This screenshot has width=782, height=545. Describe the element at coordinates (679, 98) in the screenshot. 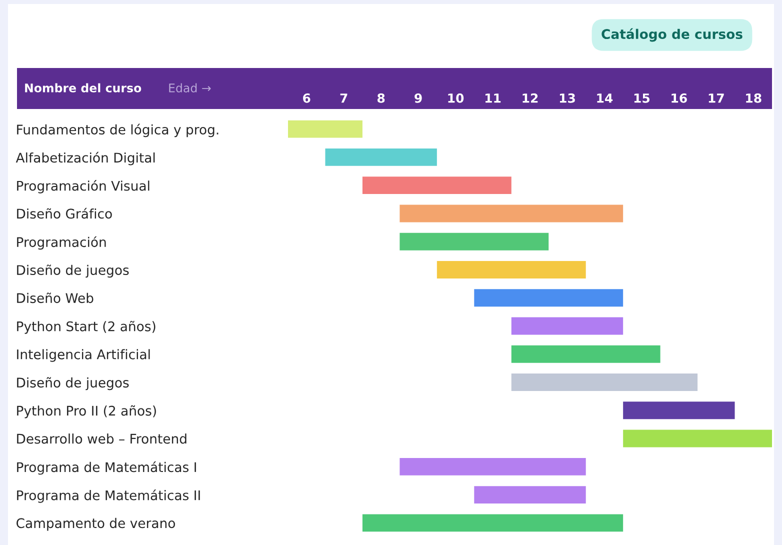

I see `x-tick-label: 16` at that location.